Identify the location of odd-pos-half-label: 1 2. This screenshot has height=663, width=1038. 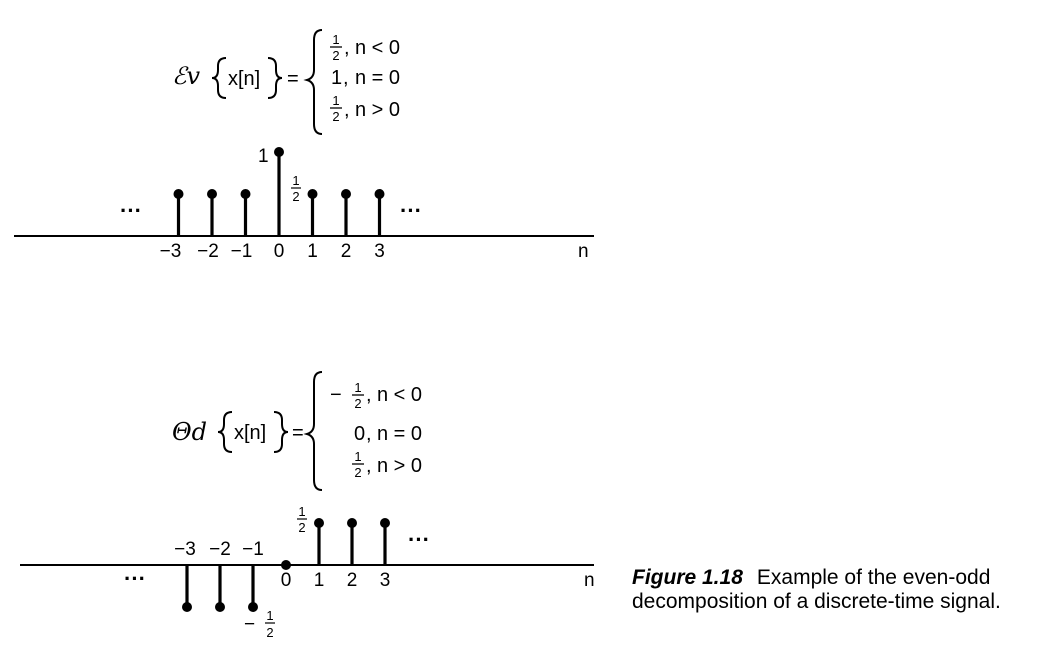
(302, 519).